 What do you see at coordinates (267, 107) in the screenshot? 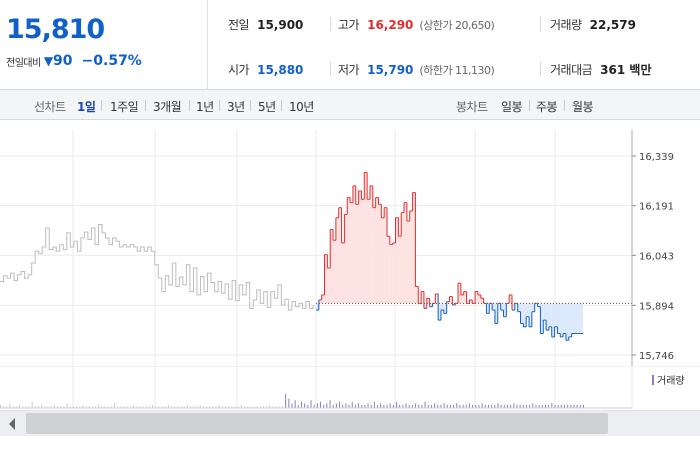
I see `period-5y: 5년` at bounding box center [267, 107].